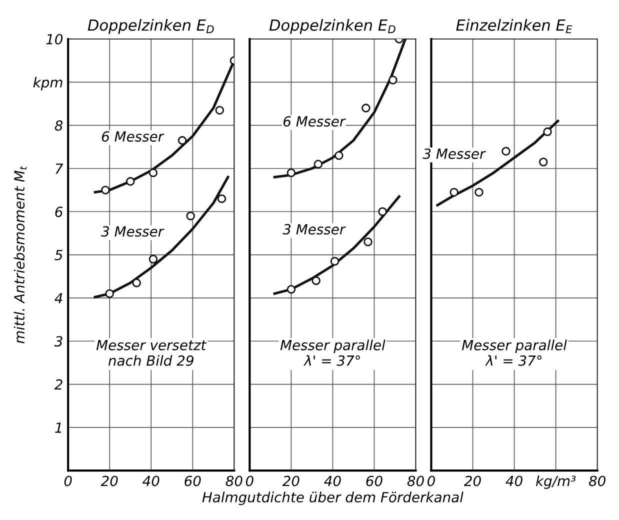 The image size is (619, 520). I want to click on x-axis-title: Halmgutdichte über dem Förderkanal, so click(333, 499).